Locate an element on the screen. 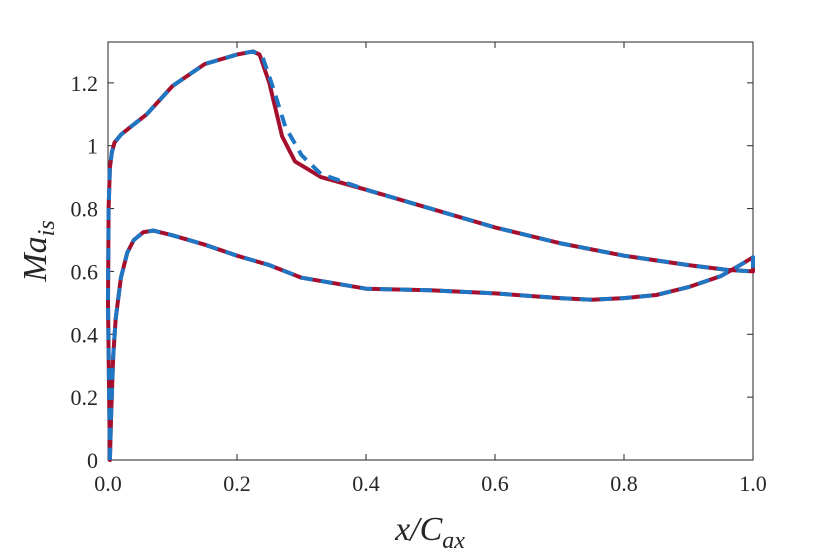 This screenshot has width=831, height=554. x-tick-label: 0.6 is located at coordinates (495, 483).